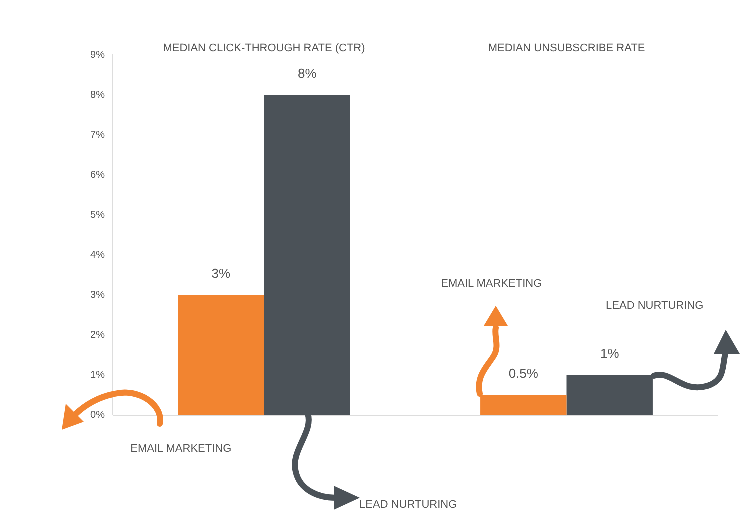  I want to click on y-tick-label: 7%, so click(98, 135).